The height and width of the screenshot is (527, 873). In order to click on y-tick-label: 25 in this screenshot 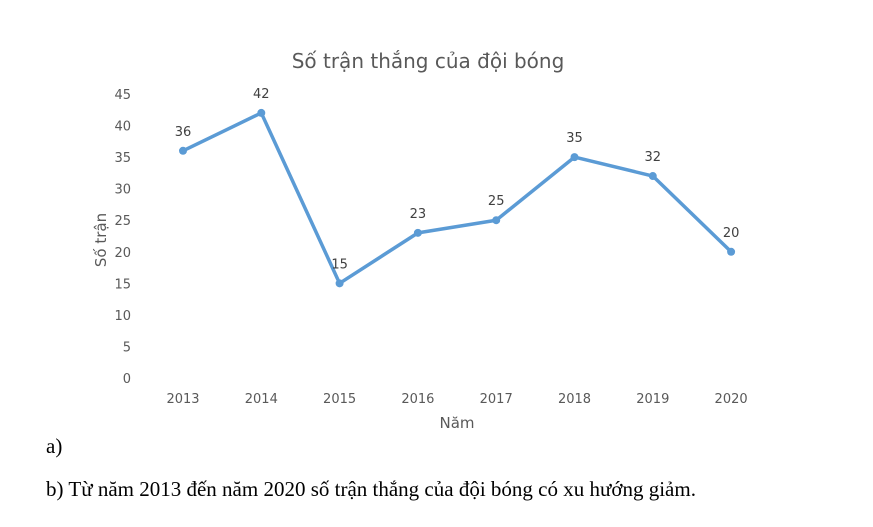, I will do `click(122, 221)`.